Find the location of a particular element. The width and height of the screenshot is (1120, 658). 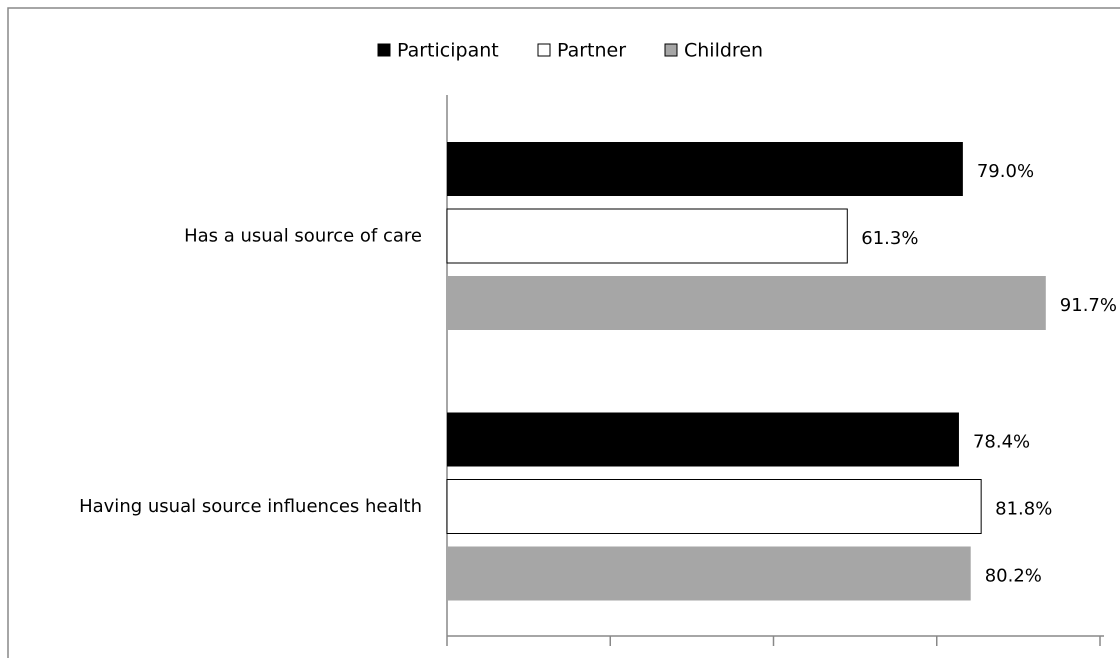

legend-label: Partner is located at coordinates (591, 51).